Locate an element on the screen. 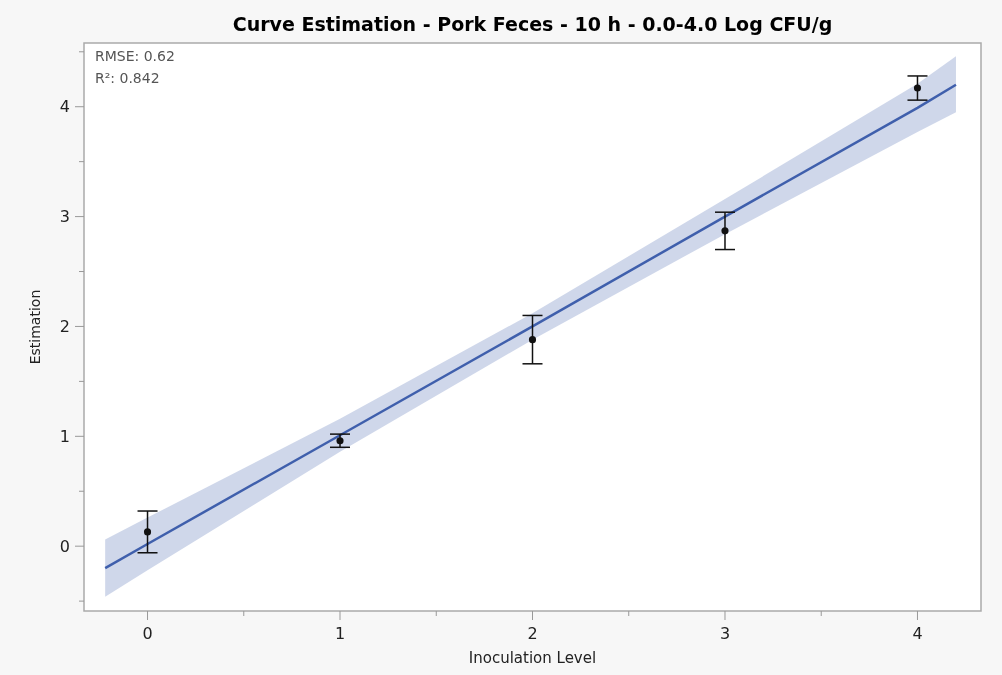  y-tick-label: 0 is located at coordinates (64, 546).